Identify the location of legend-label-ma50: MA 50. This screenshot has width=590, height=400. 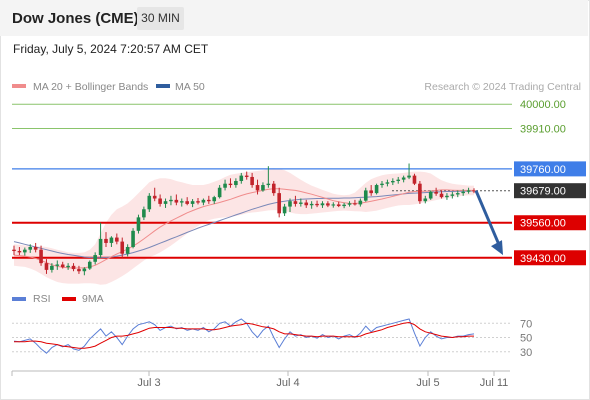
(190, 87).